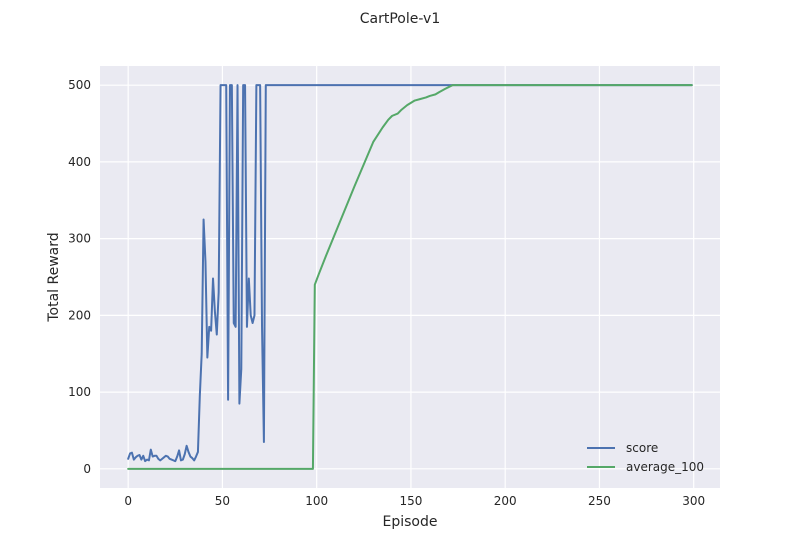  I want to click on x-tick-label: 100, so click(316, 501).